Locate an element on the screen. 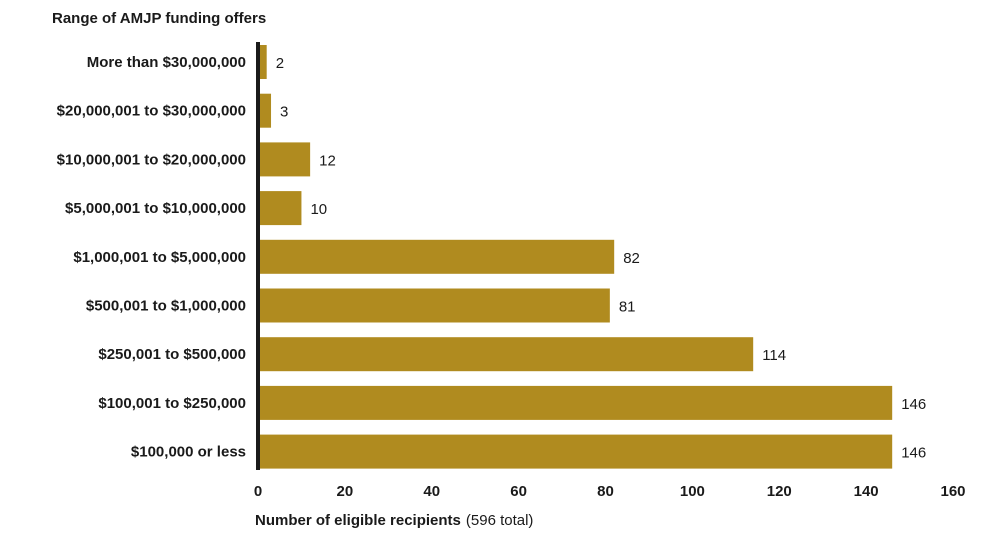 The image size is (988, 533). x-tick-label: 0 is located at coordinates (258, 491).